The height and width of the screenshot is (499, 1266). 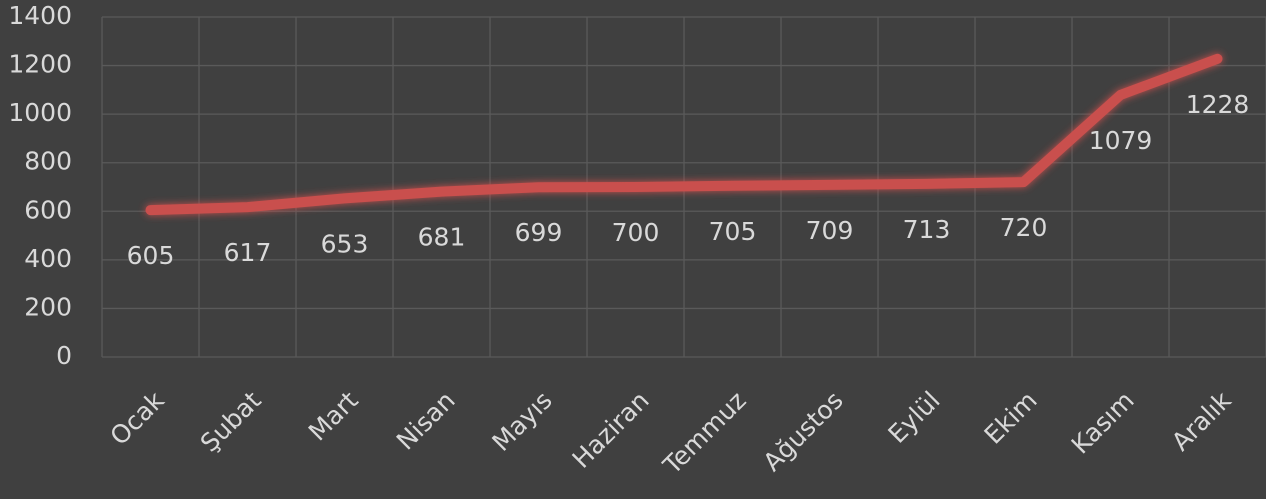 What do you see at coordinates (704, 433) in the screenshot?
I see `x-tick-label: Temmuz` at bounding box center [704, 433].